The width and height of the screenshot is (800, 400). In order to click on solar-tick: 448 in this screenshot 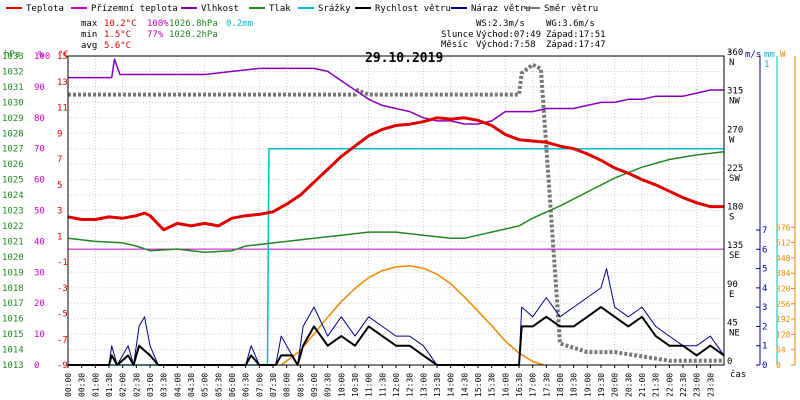, I will do `click(783, 258)`.